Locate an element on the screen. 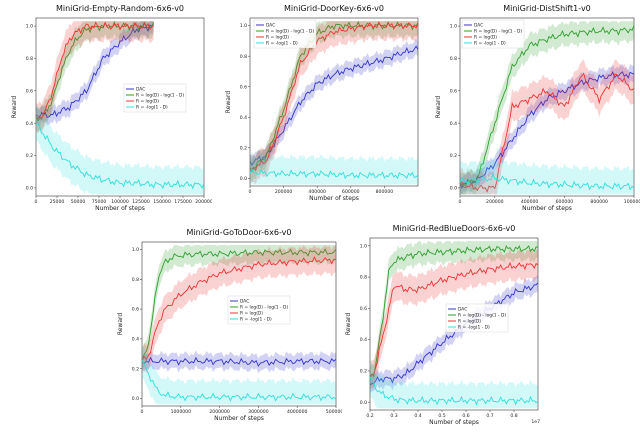  x-tick-label: 75000 is located at coordinates (99, 202).